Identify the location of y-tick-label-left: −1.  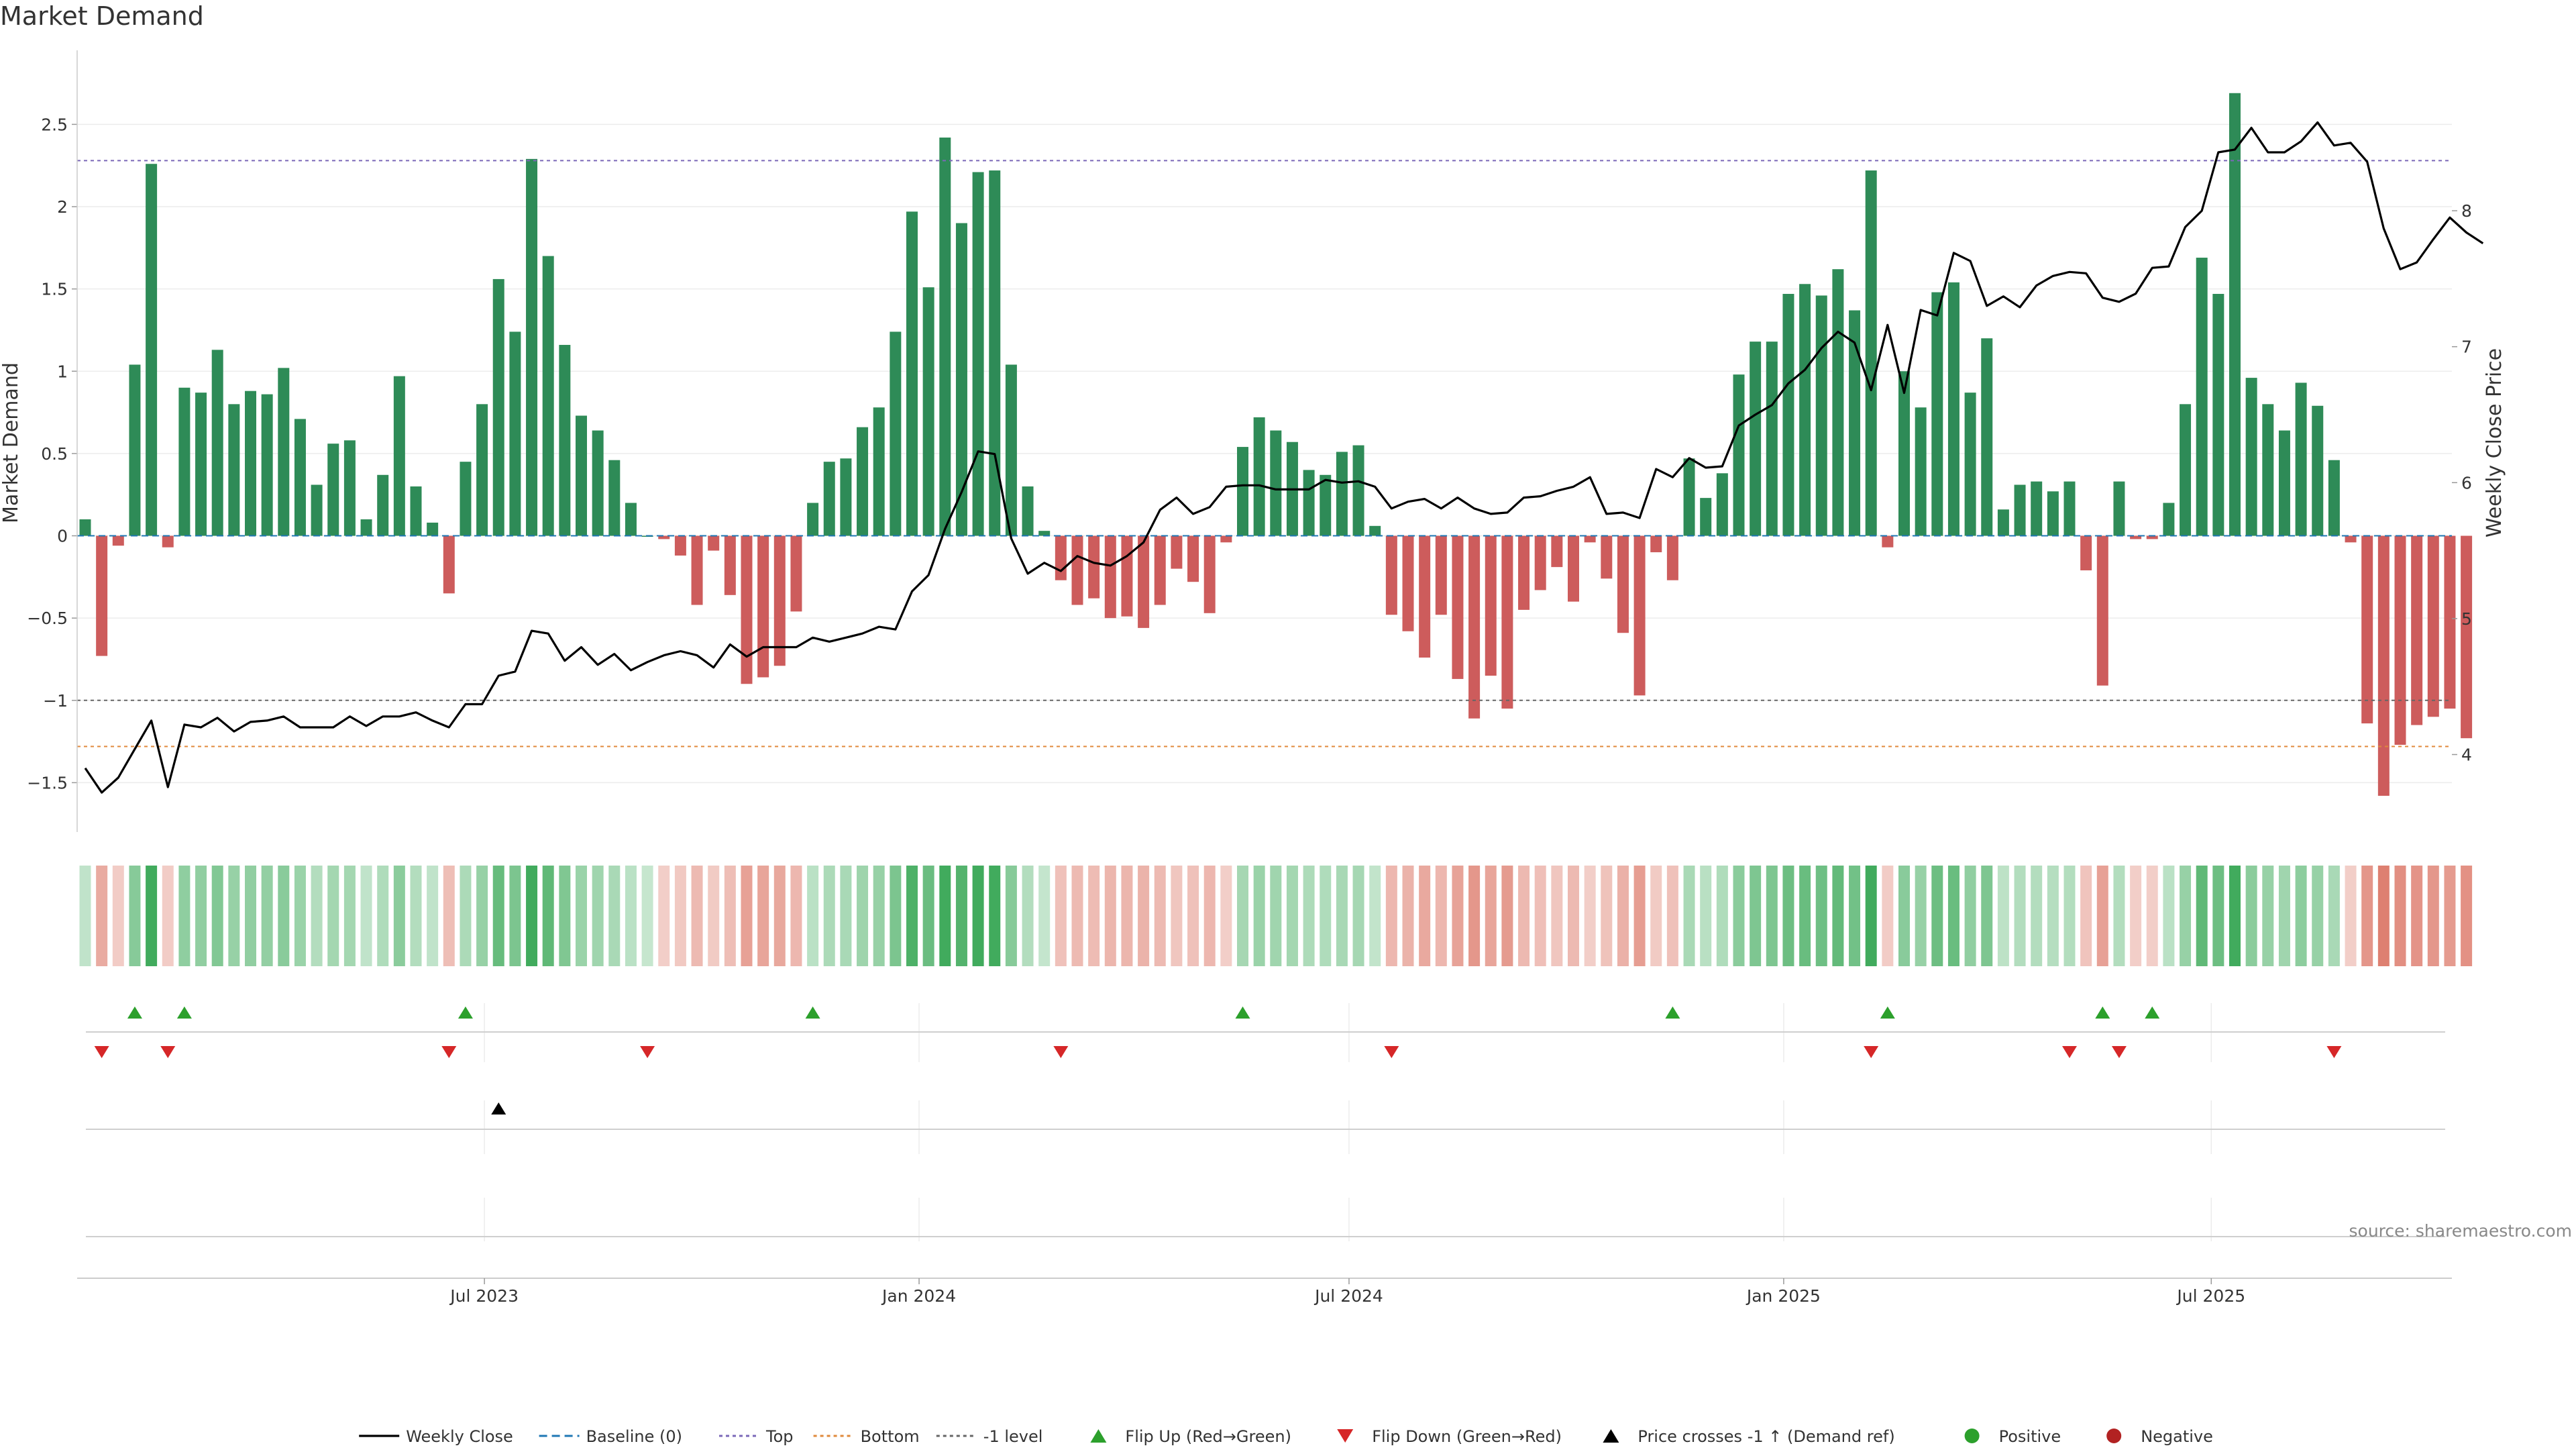
(55, 701).